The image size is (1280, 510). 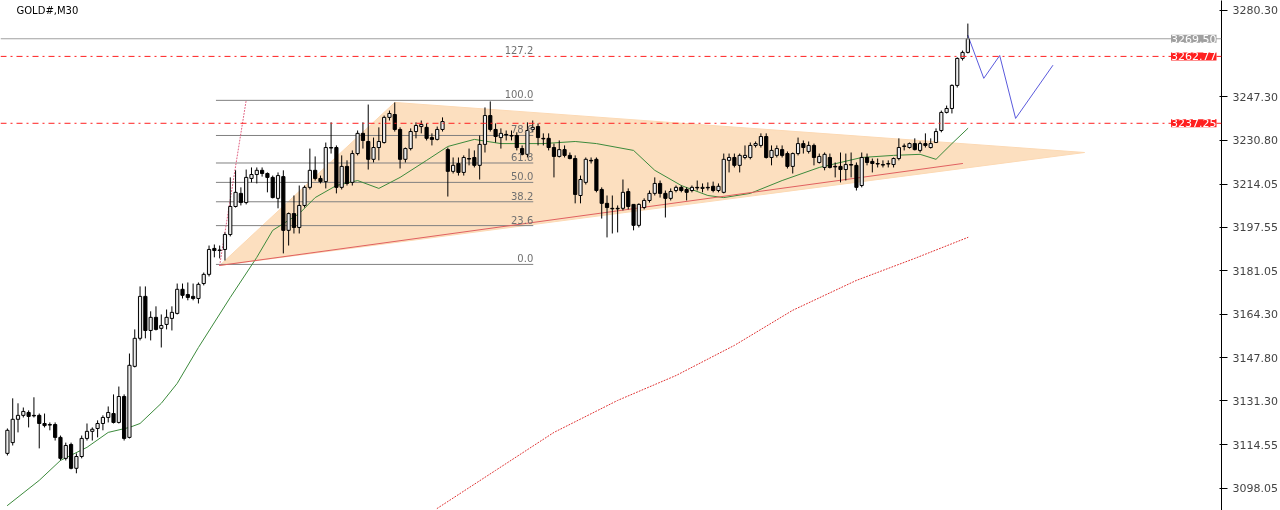 What do you see at coordinates (1255, 315) in the screenshot?
I see `y-tick-label: 3164.30` at bounding box center [1255, 315].